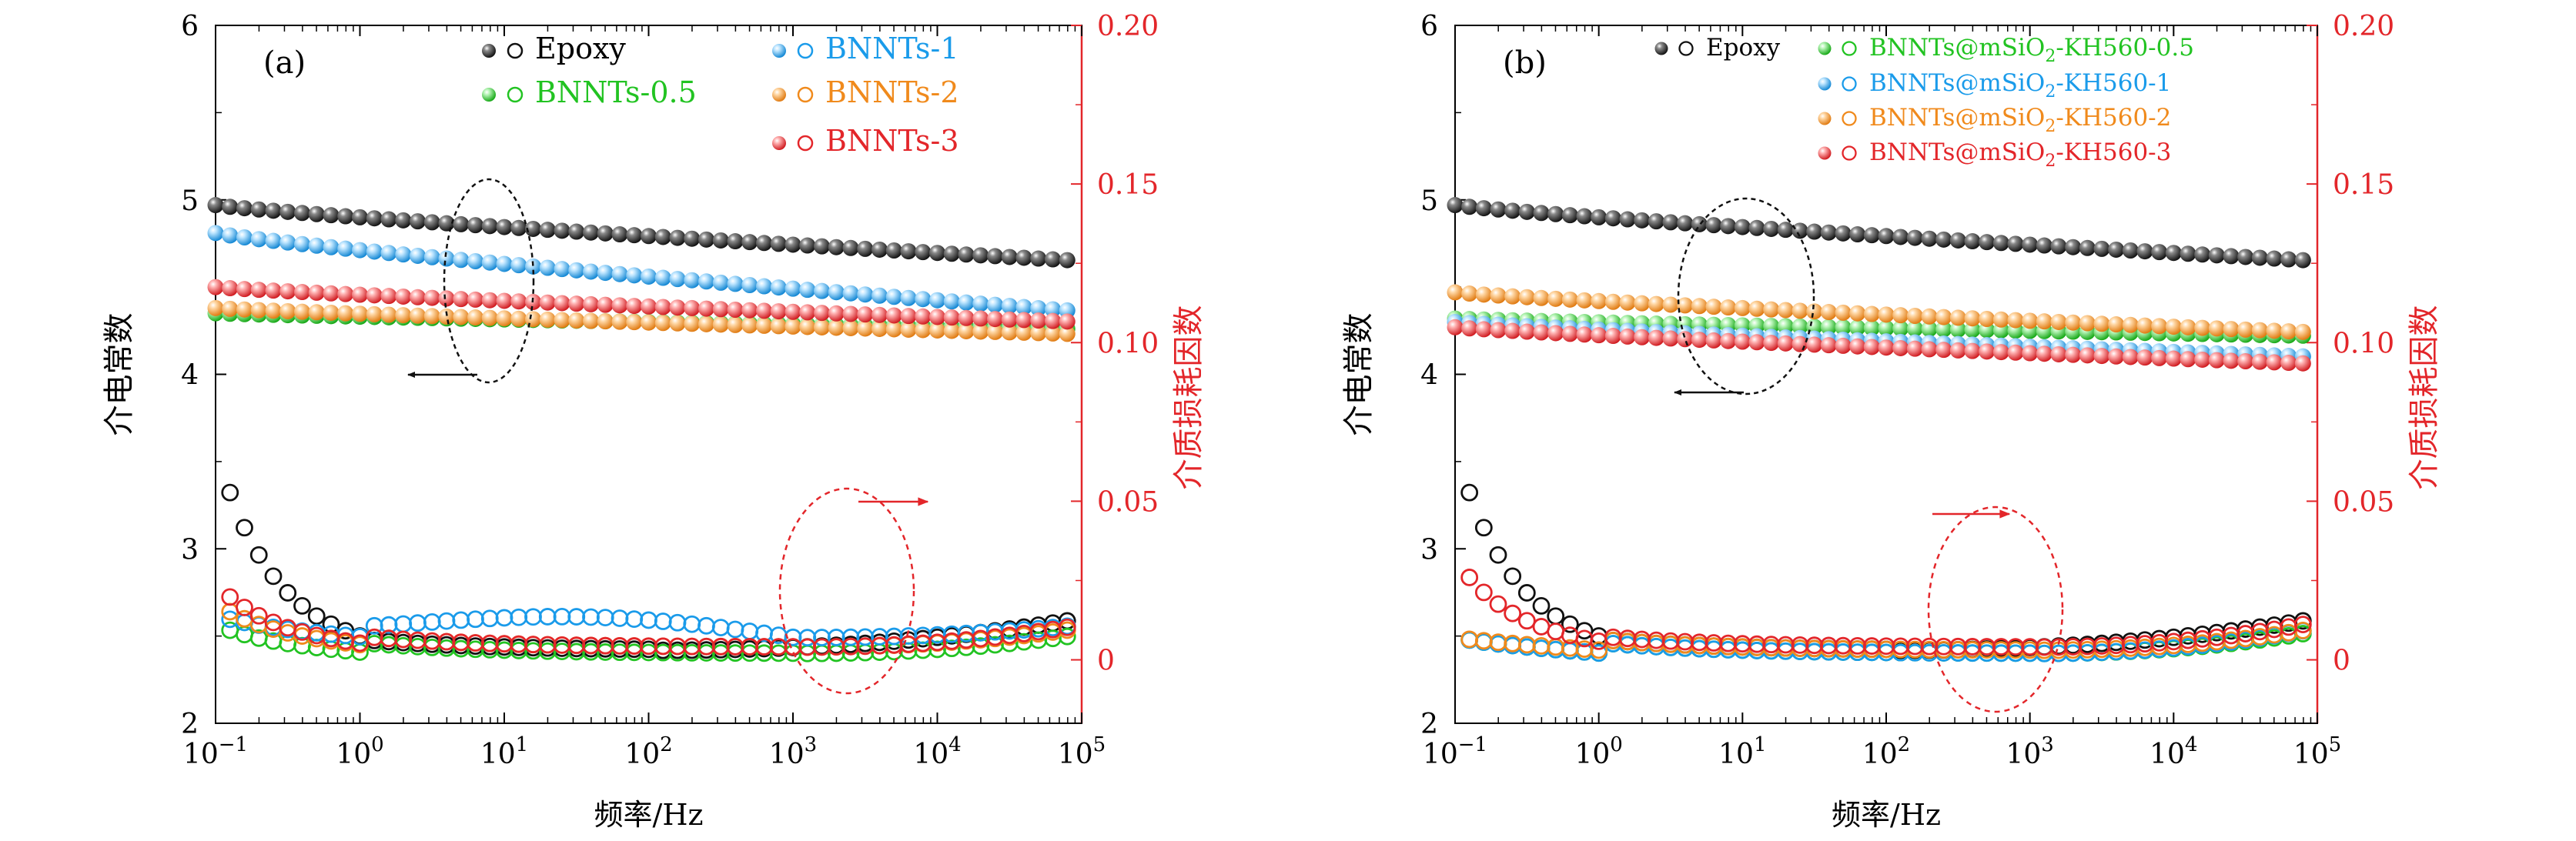 Image resolution: width=2576 pixels, height=841 pixels. What do you see at coordinates (649, 815) in the screenshot?
I see `x-axis-label: 频率/Hz` at bounding box center [649, 815].